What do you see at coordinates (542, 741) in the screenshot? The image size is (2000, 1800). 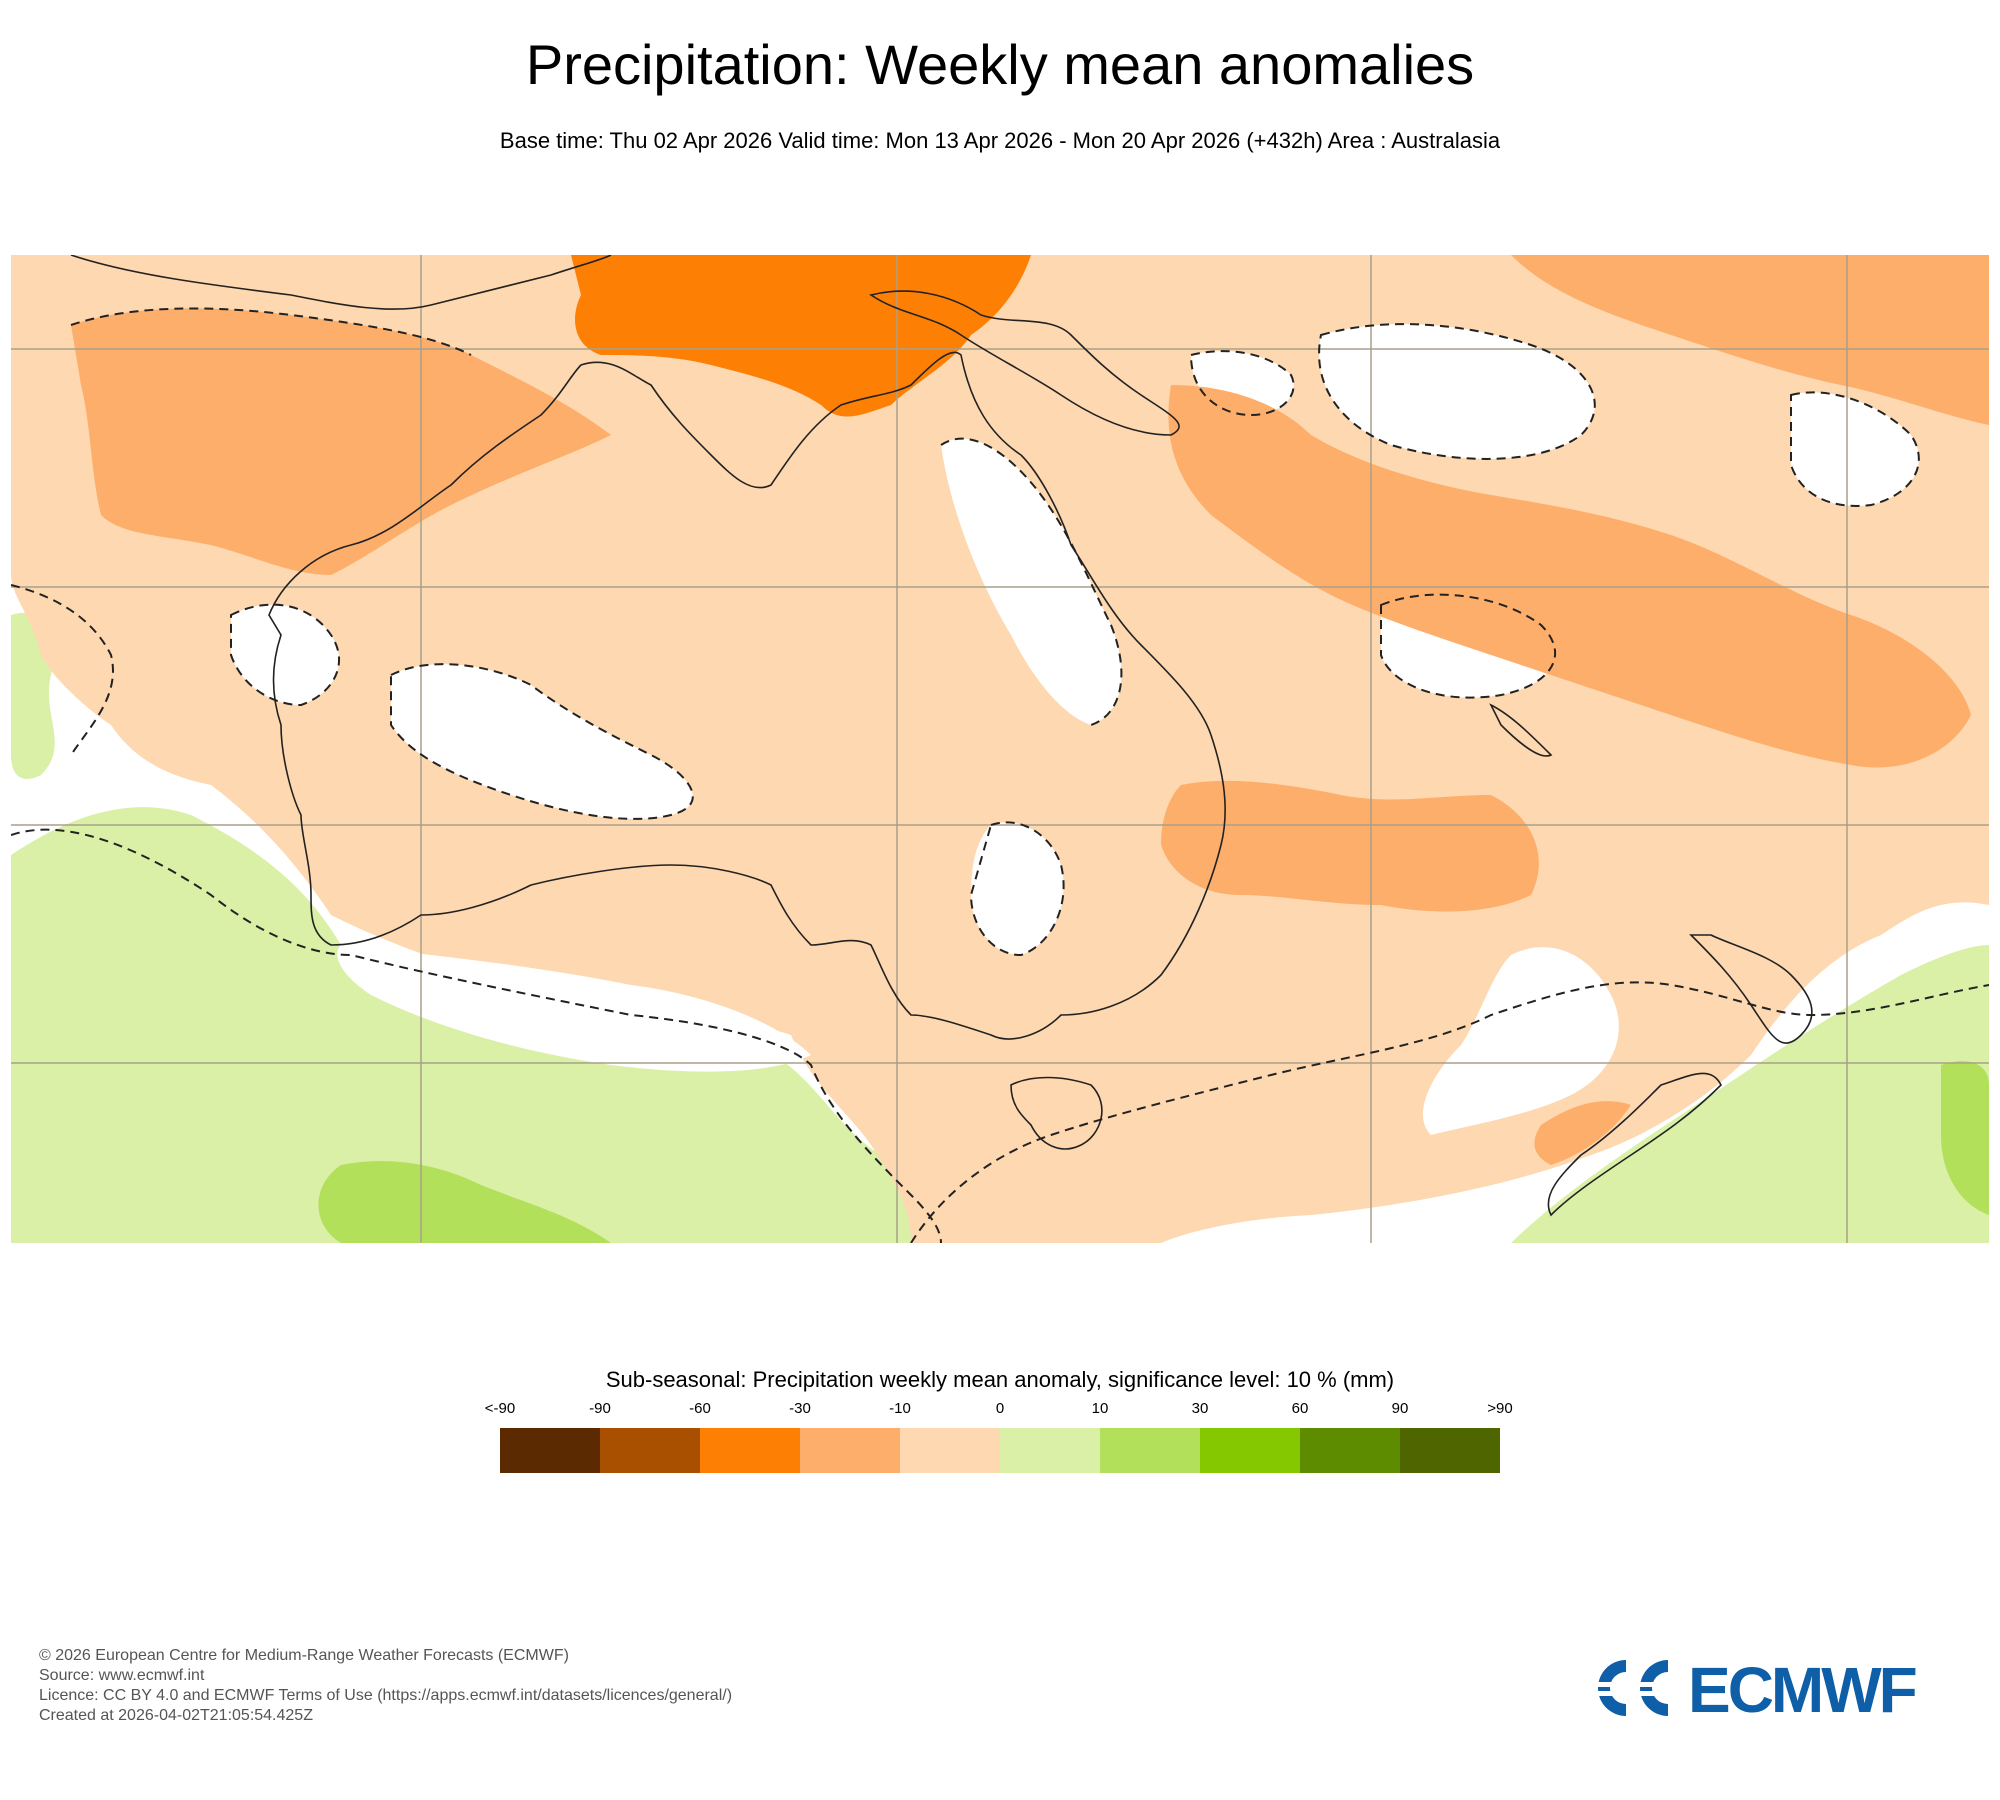 I see `neutral-zone-central-west` at bounding box center [542, 741].